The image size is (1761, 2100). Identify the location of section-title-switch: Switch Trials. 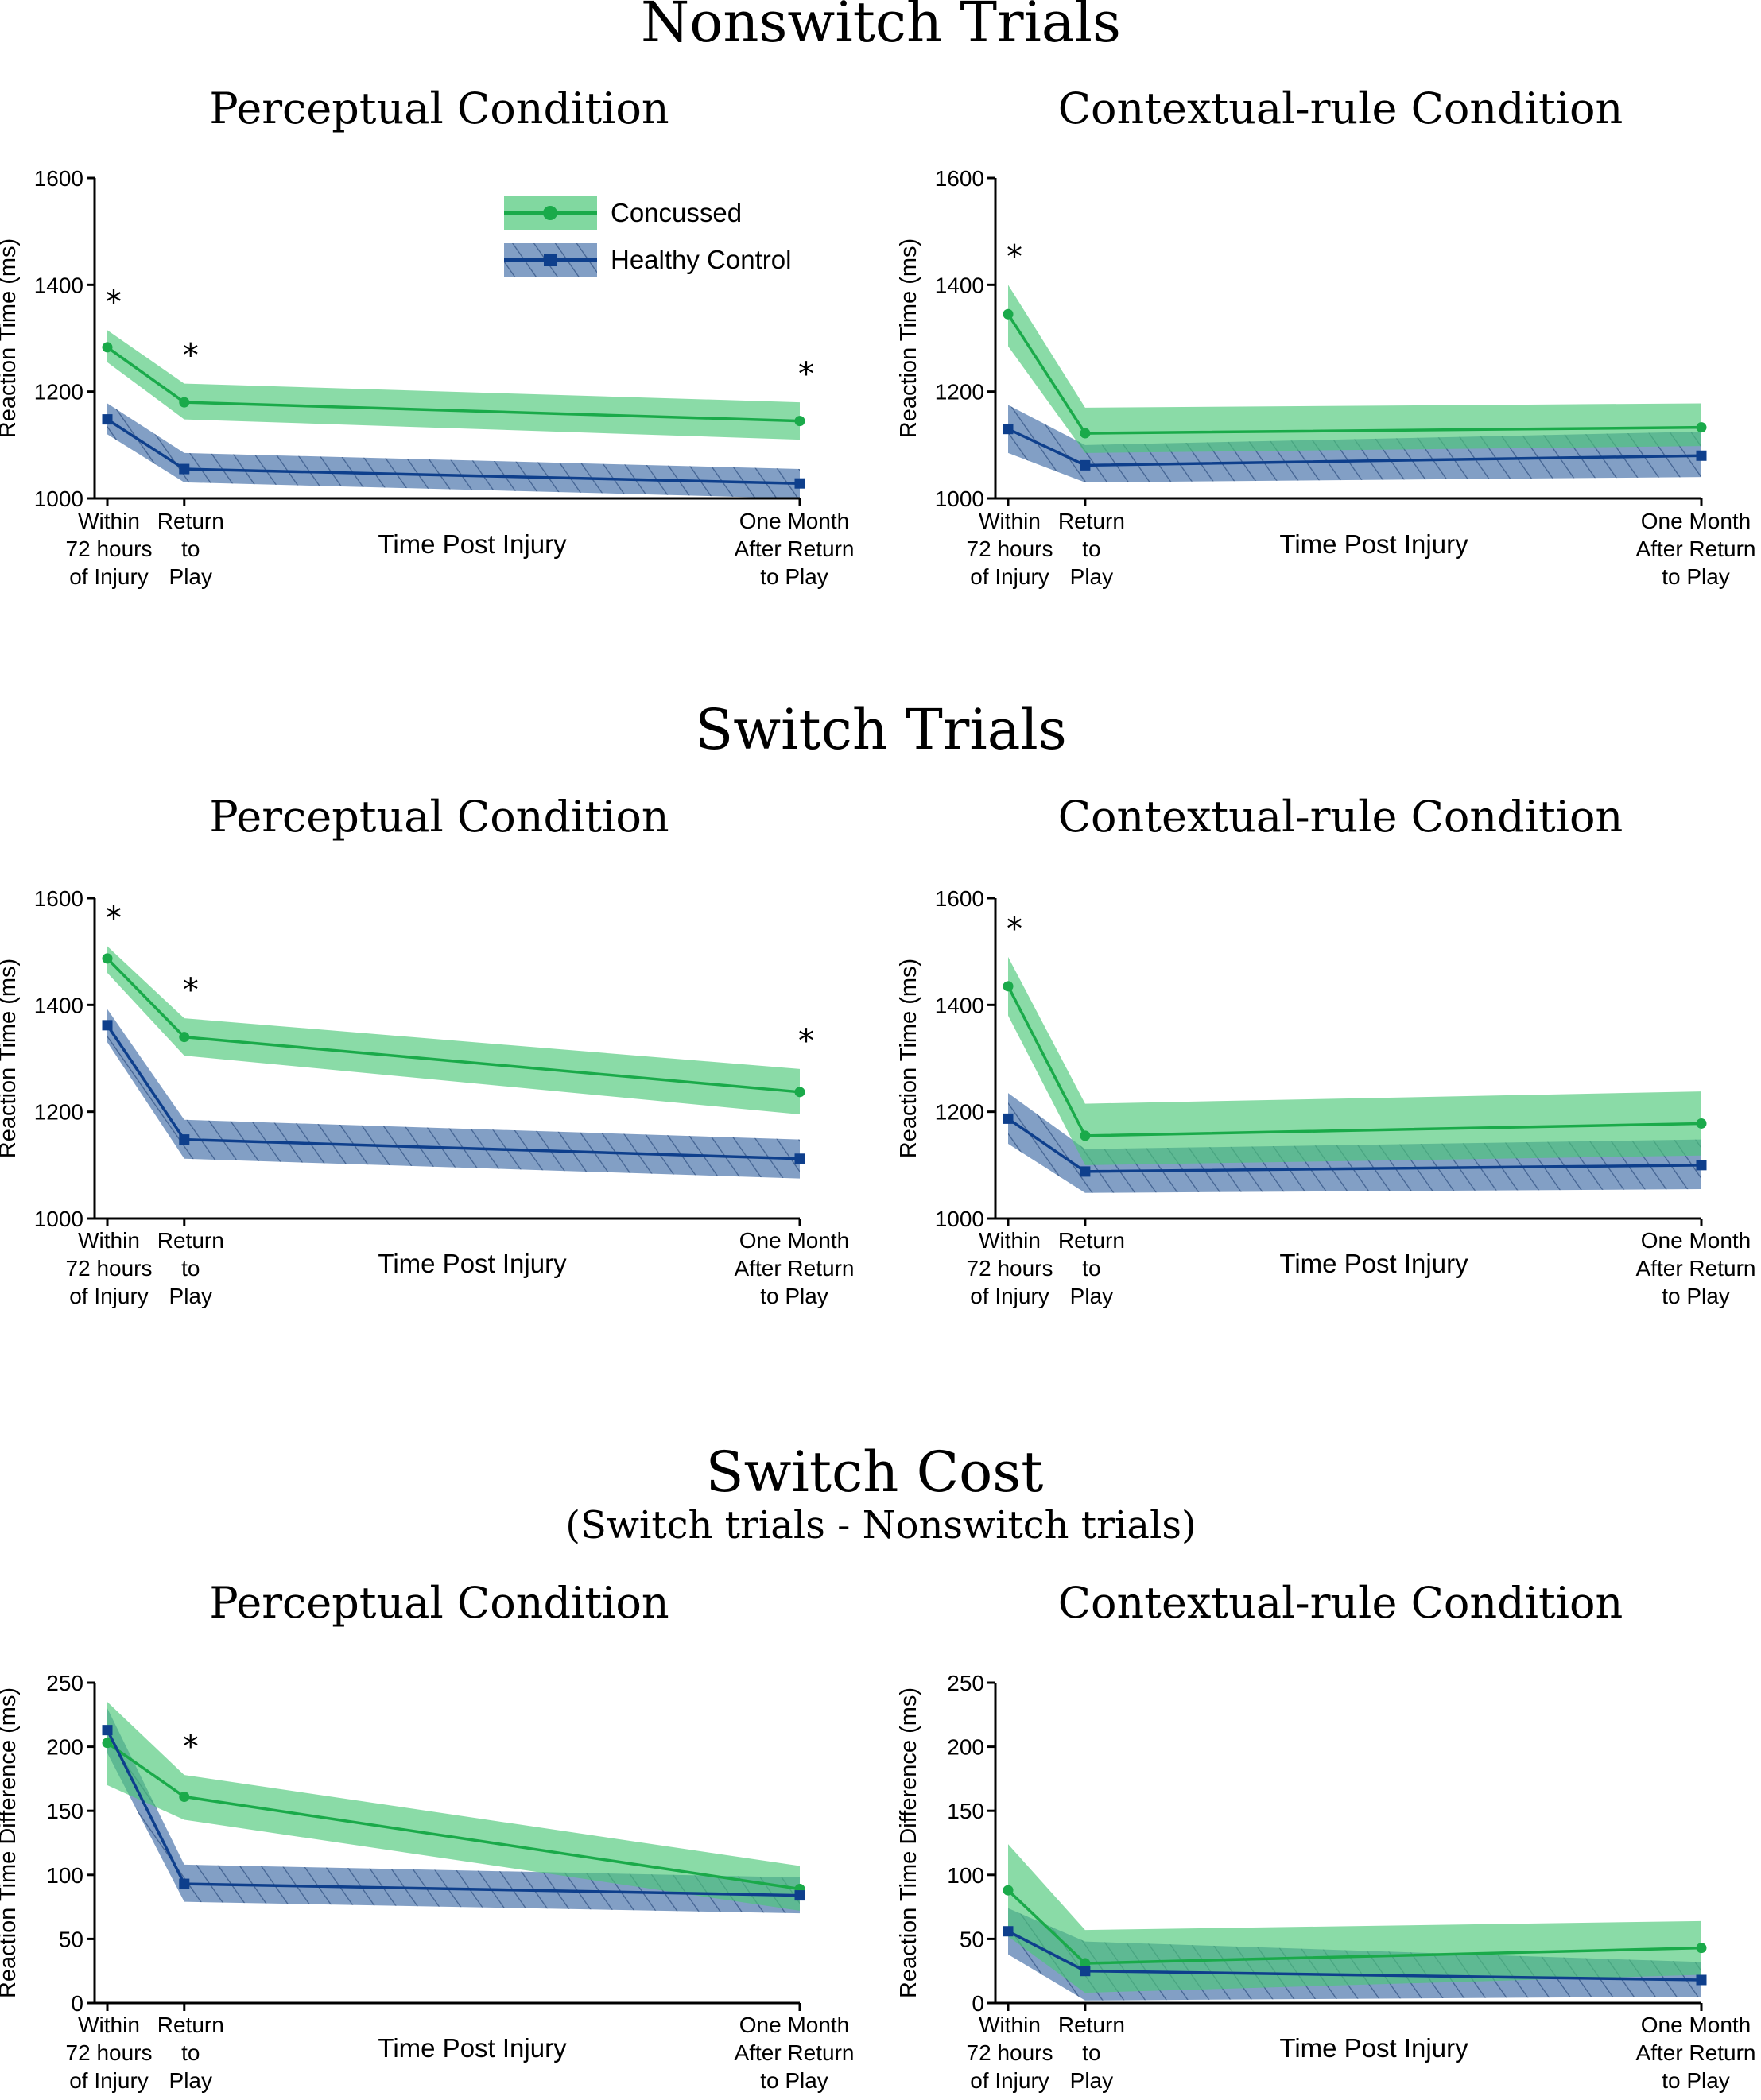
(881, 729).